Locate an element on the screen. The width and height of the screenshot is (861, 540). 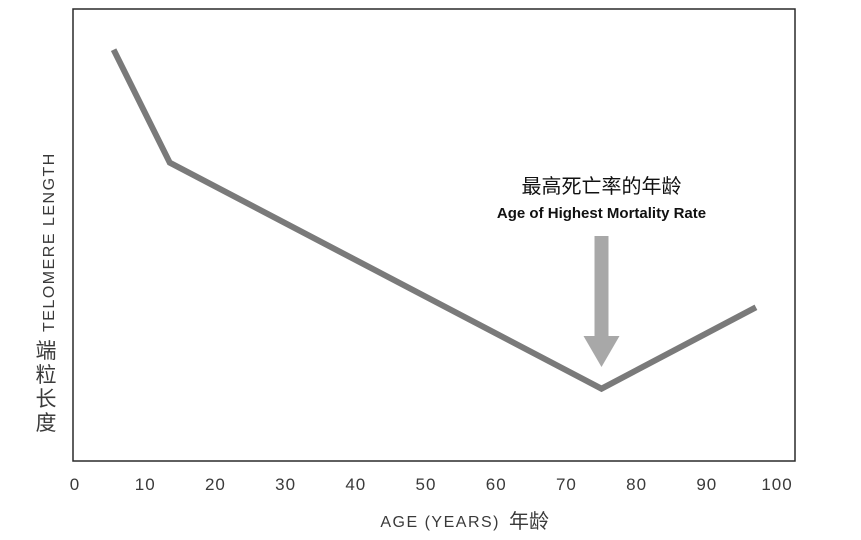
annotation-chinese: 最高死亡率的年龄 is located at coordinates (602, 186).